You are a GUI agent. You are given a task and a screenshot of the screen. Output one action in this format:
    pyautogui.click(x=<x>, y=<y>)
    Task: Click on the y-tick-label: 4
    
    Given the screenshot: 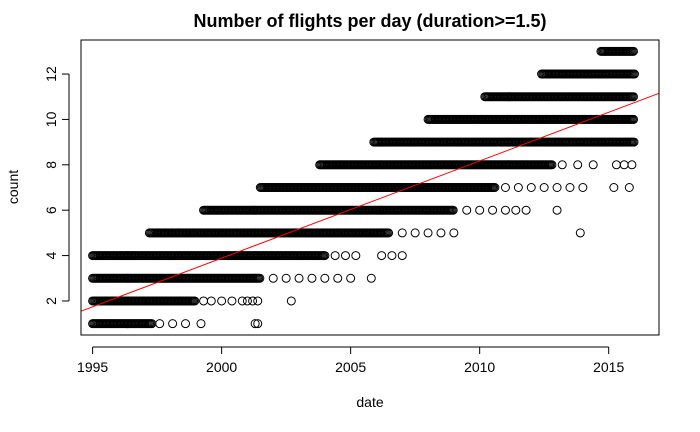 What is the action you would take?
    pyautogui.click(x=51, y=255)
    